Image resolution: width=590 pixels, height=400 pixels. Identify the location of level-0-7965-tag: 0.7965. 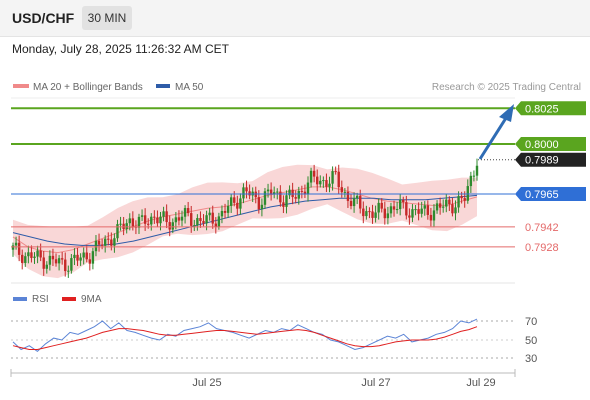
(550, 194).